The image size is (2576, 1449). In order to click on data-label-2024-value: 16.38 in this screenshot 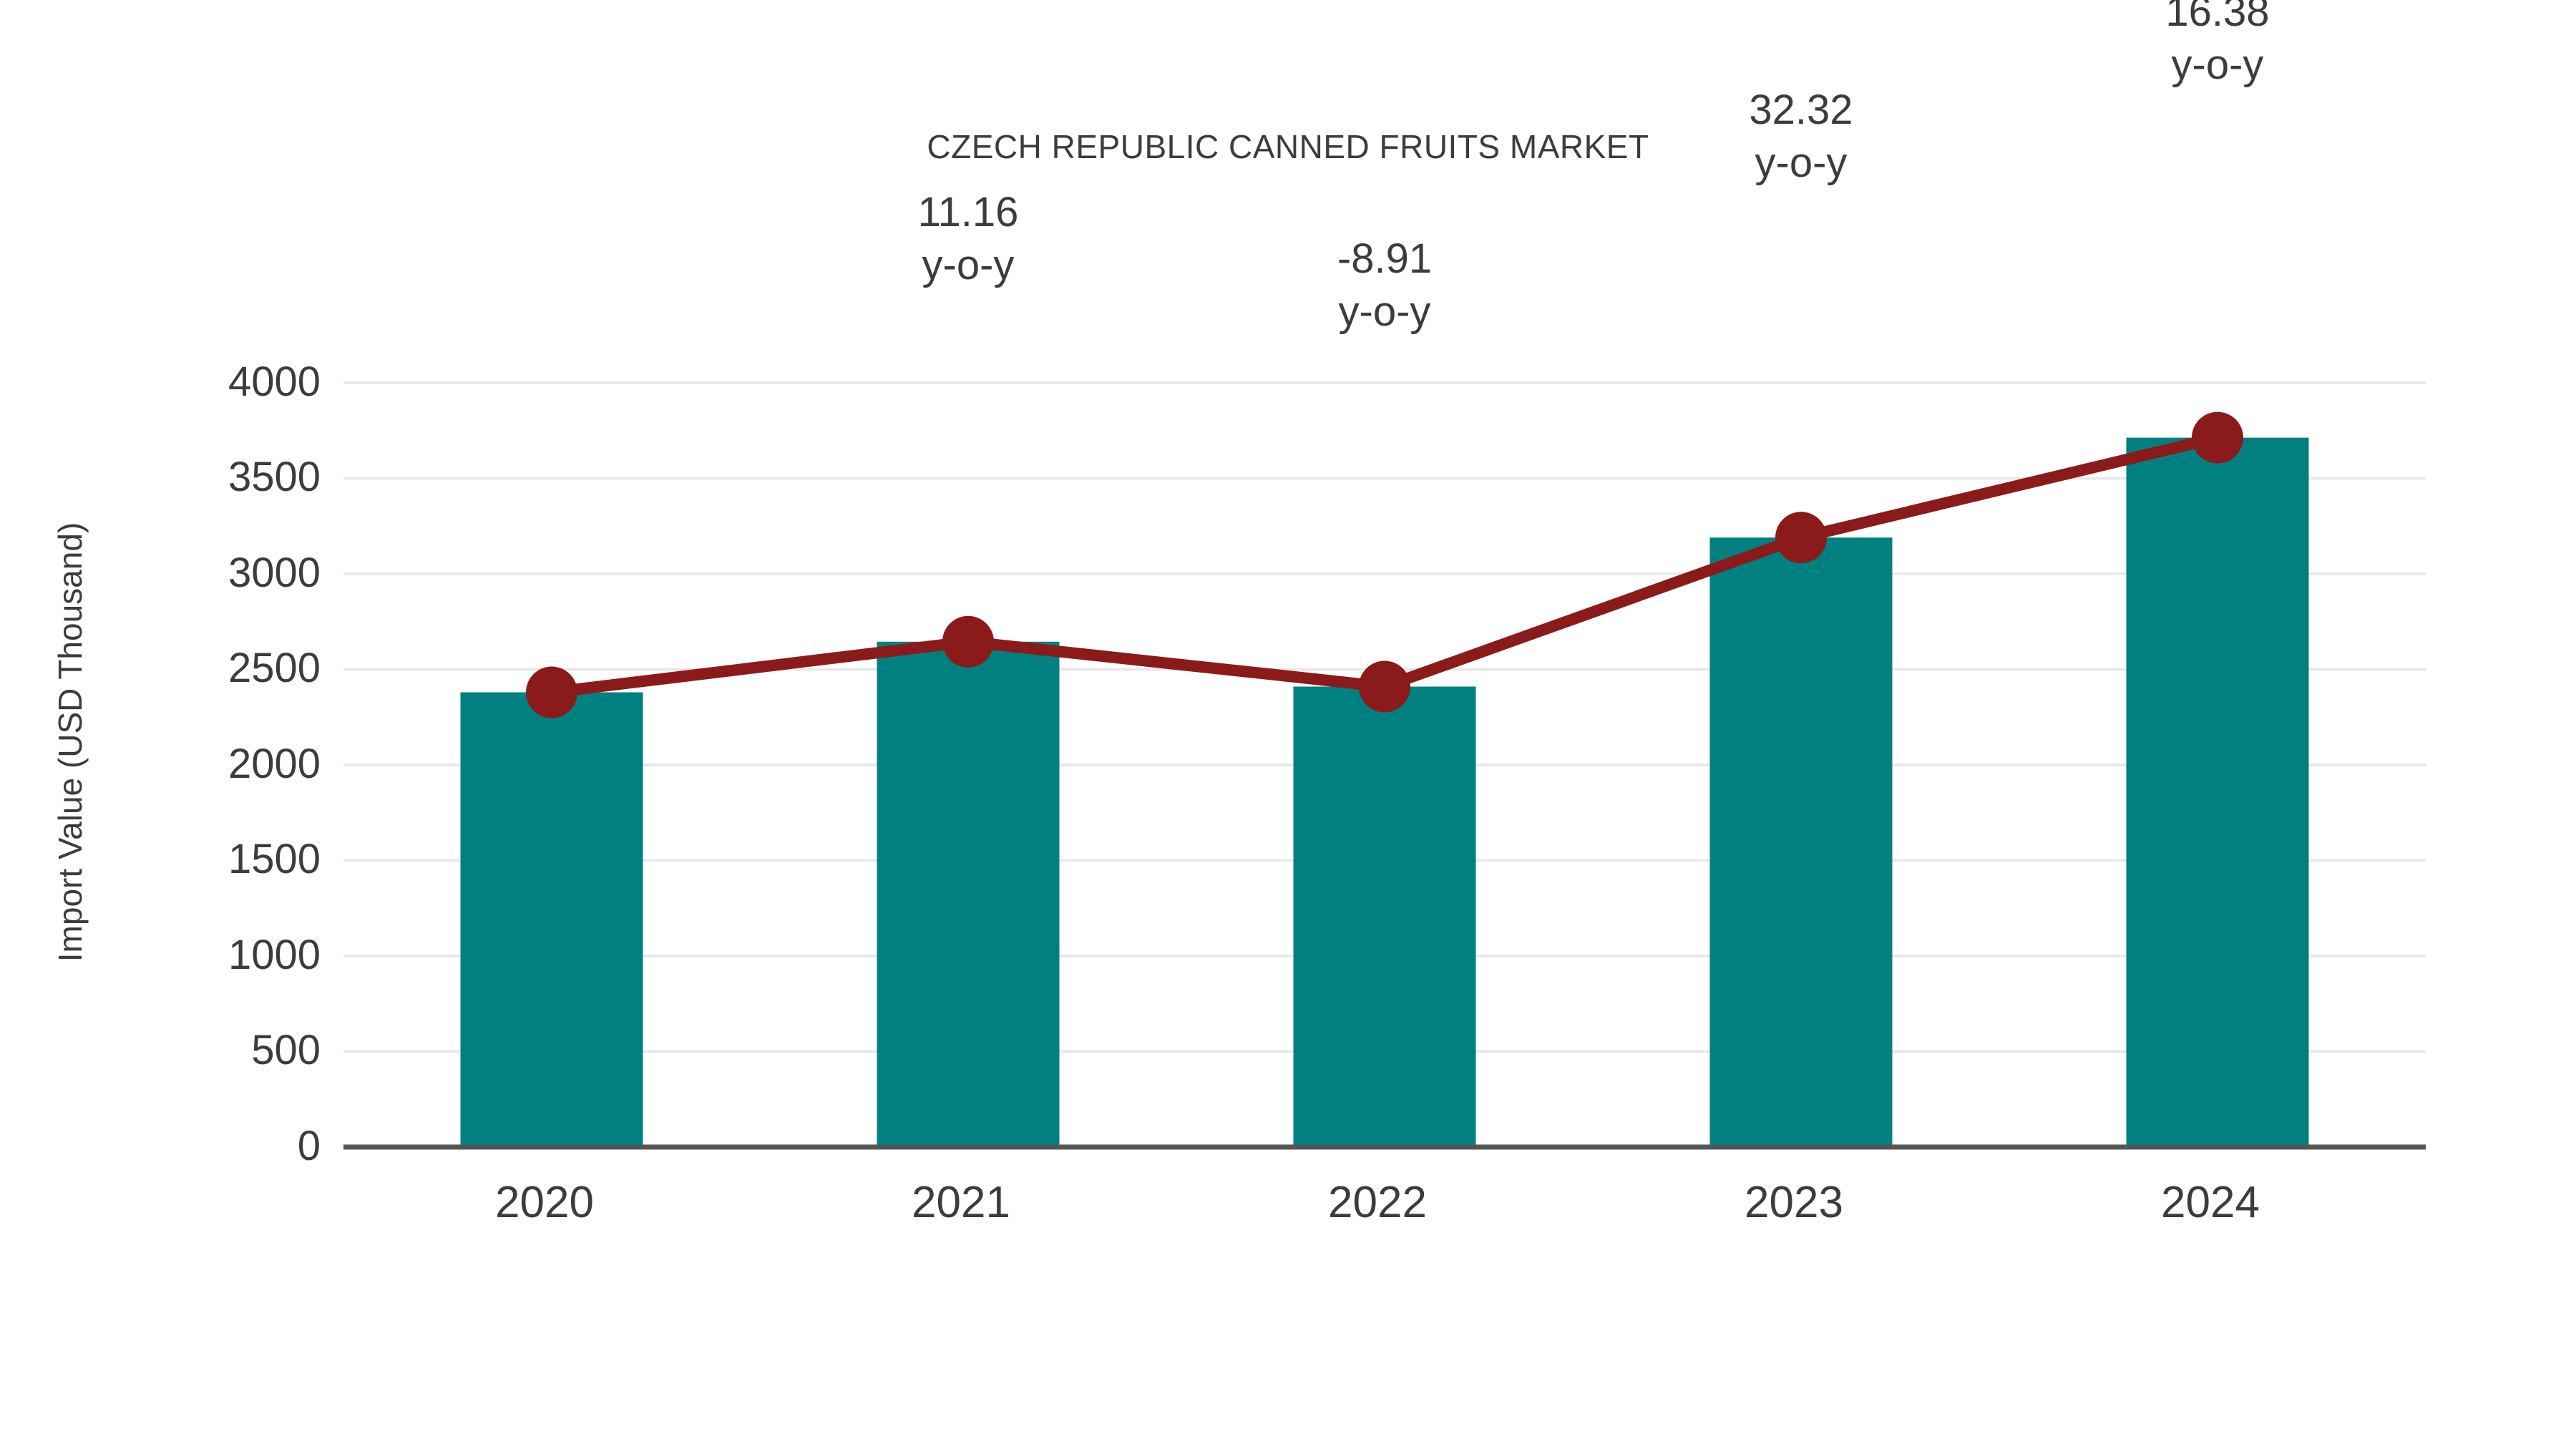, I will do `click(2217, 17)`.